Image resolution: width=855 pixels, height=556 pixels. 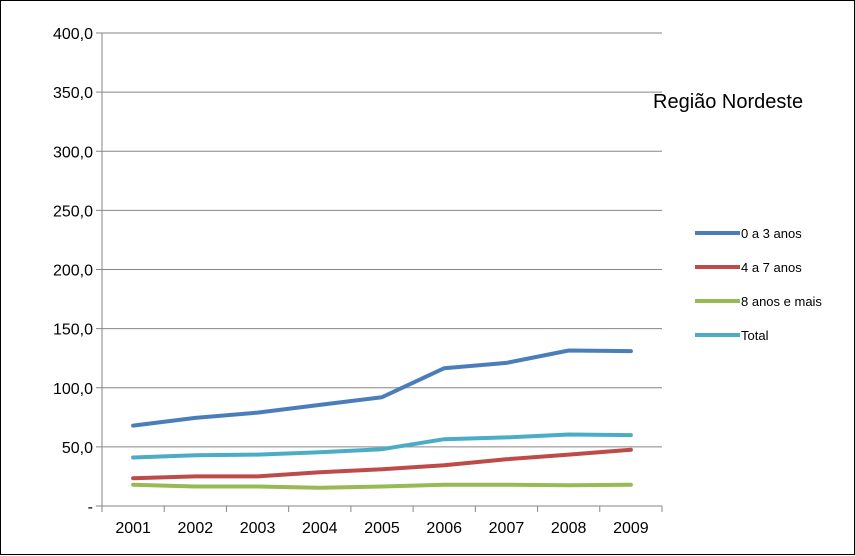 What do you see at coordinates (73, 211) in the screenshot?
I see `y-tick-label: 250,0` at bounding box center [73, 211].